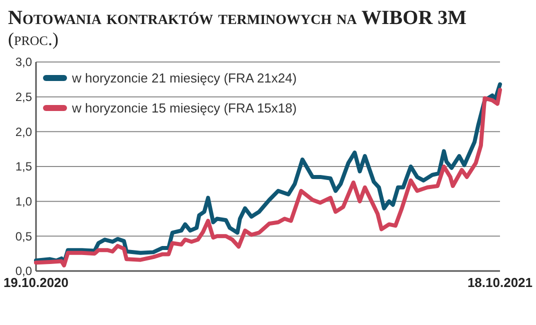 The height and width of the screenshot is (325, 536). What do you see at coordinates (184, 108) in the screenshot?
I see `legend-label: w horyzoncie 15 miesięcy (FRA 15x18)` at bounding box center [184, 108].